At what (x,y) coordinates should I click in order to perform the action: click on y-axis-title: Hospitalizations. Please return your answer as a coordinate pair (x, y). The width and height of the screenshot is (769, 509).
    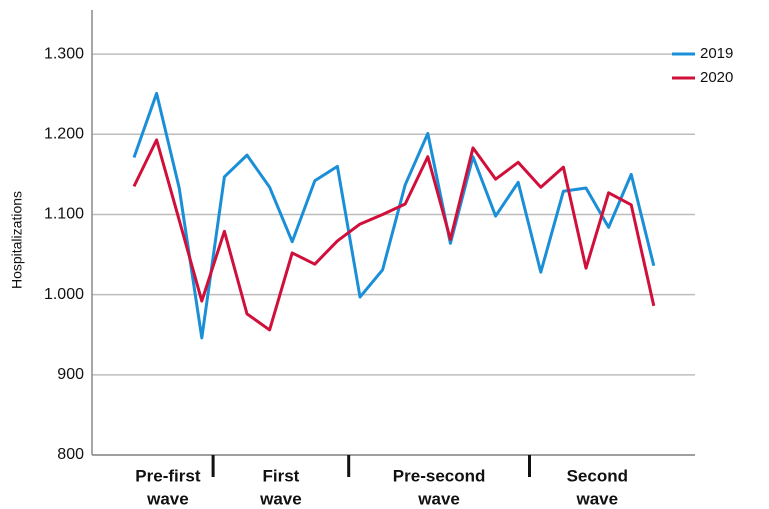
    Looking at the image, I should click on (17, 240).